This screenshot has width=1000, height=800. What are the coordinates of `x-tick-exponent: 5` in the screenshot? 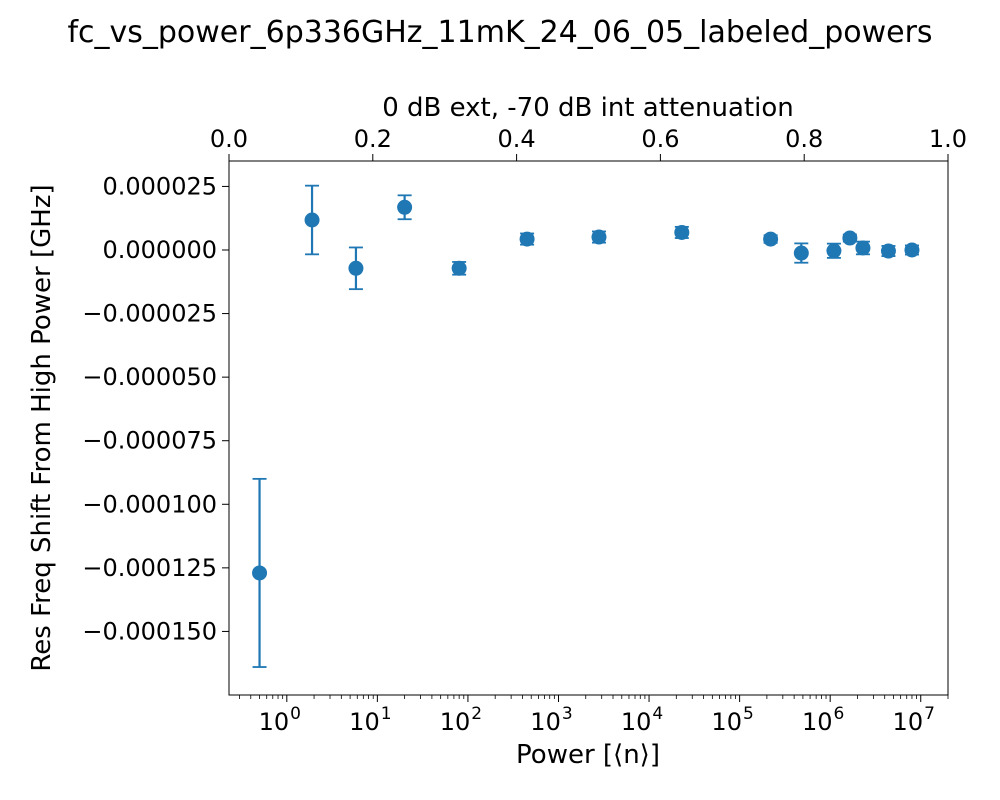 It's located at (748, 714).